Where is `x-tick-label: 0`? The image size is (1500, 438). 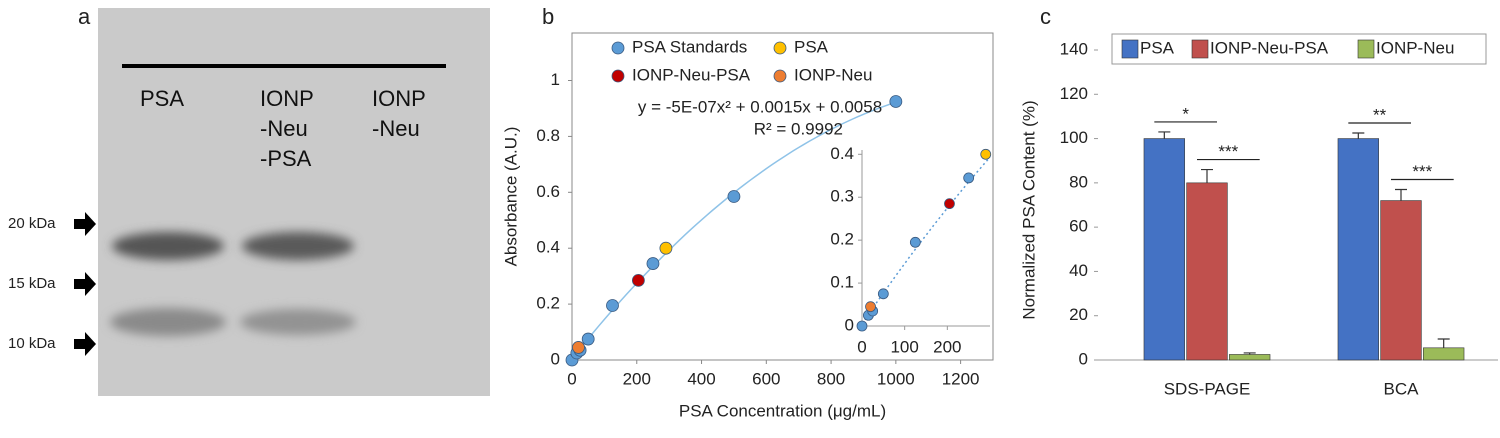 x-tick-label: 0 is located at coordinates (571, 378).